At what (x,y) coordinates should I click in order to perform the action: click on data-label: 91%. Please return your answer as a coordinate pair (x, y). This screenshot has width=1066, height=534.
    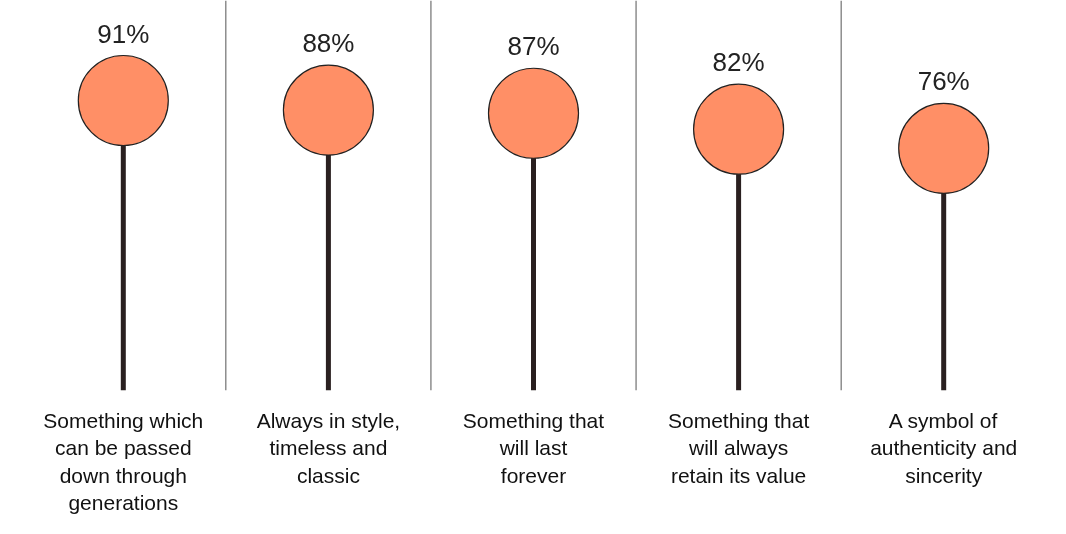
    Looking at the image, I should click on (123, 33).